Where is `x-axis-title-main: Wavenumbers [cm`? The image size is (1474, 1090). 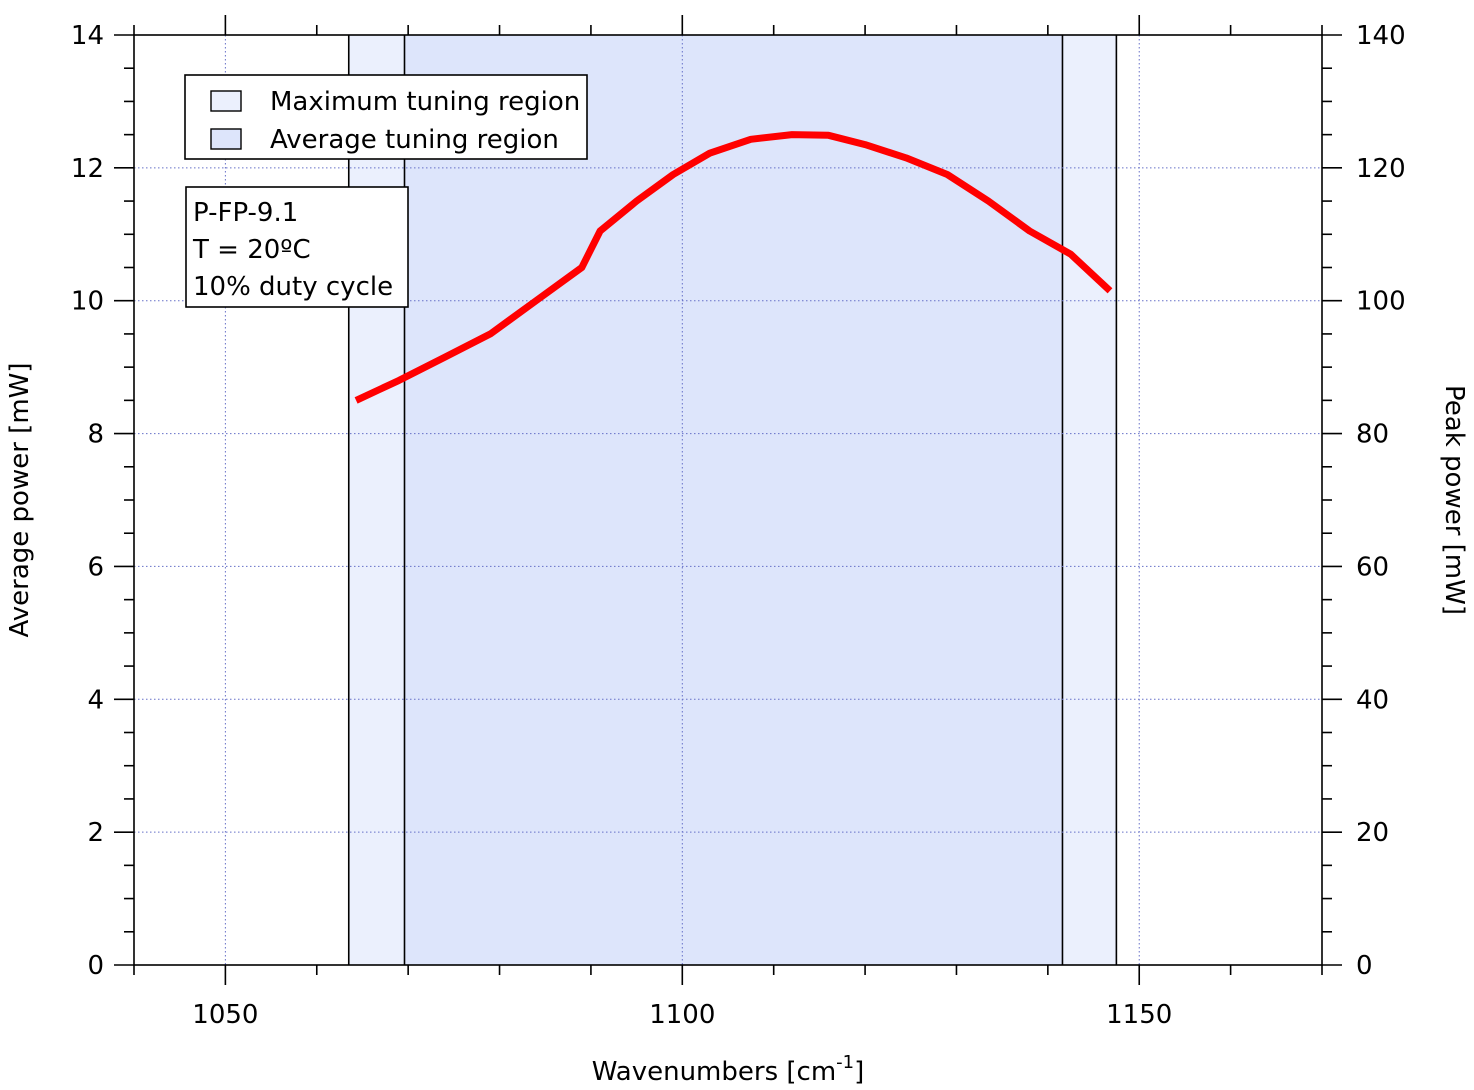 x-axis-title-main: Wavenumbers [cm is located at coordinates (714, 1072).